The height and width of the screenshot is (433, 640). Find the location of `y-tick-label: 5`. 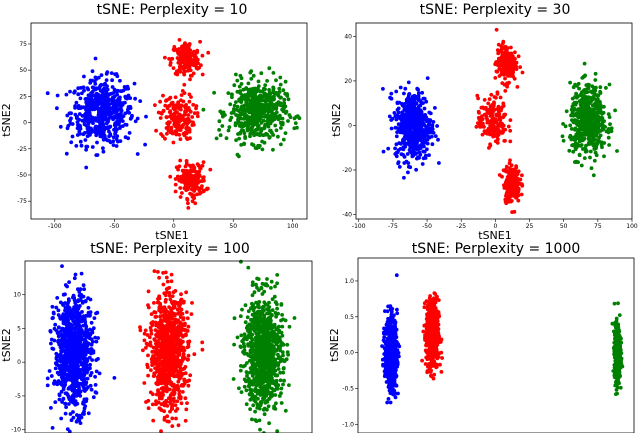

y-tick-label: 5 is located at coordinates (19, 328).